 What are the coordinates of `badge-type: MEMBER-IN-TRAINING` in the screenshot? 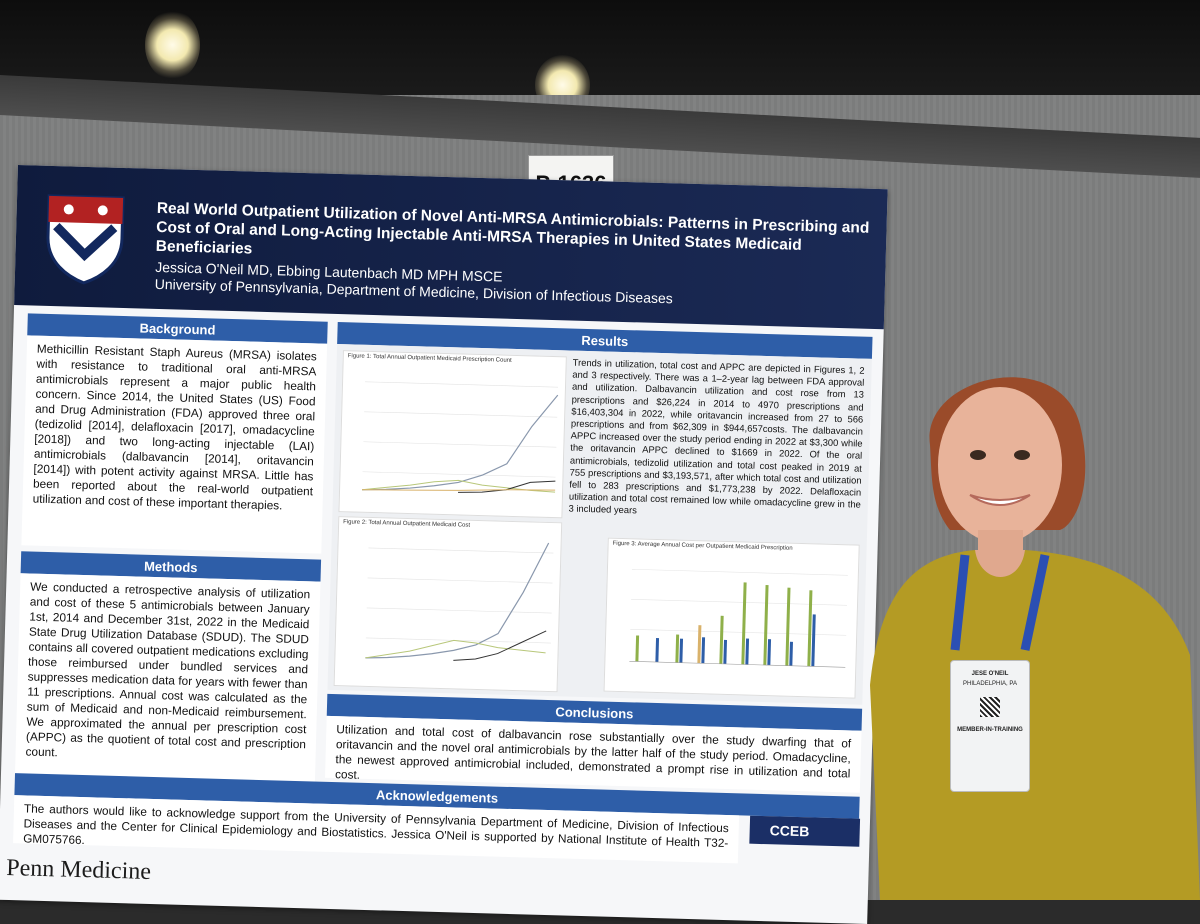 It's located at (990, 730).